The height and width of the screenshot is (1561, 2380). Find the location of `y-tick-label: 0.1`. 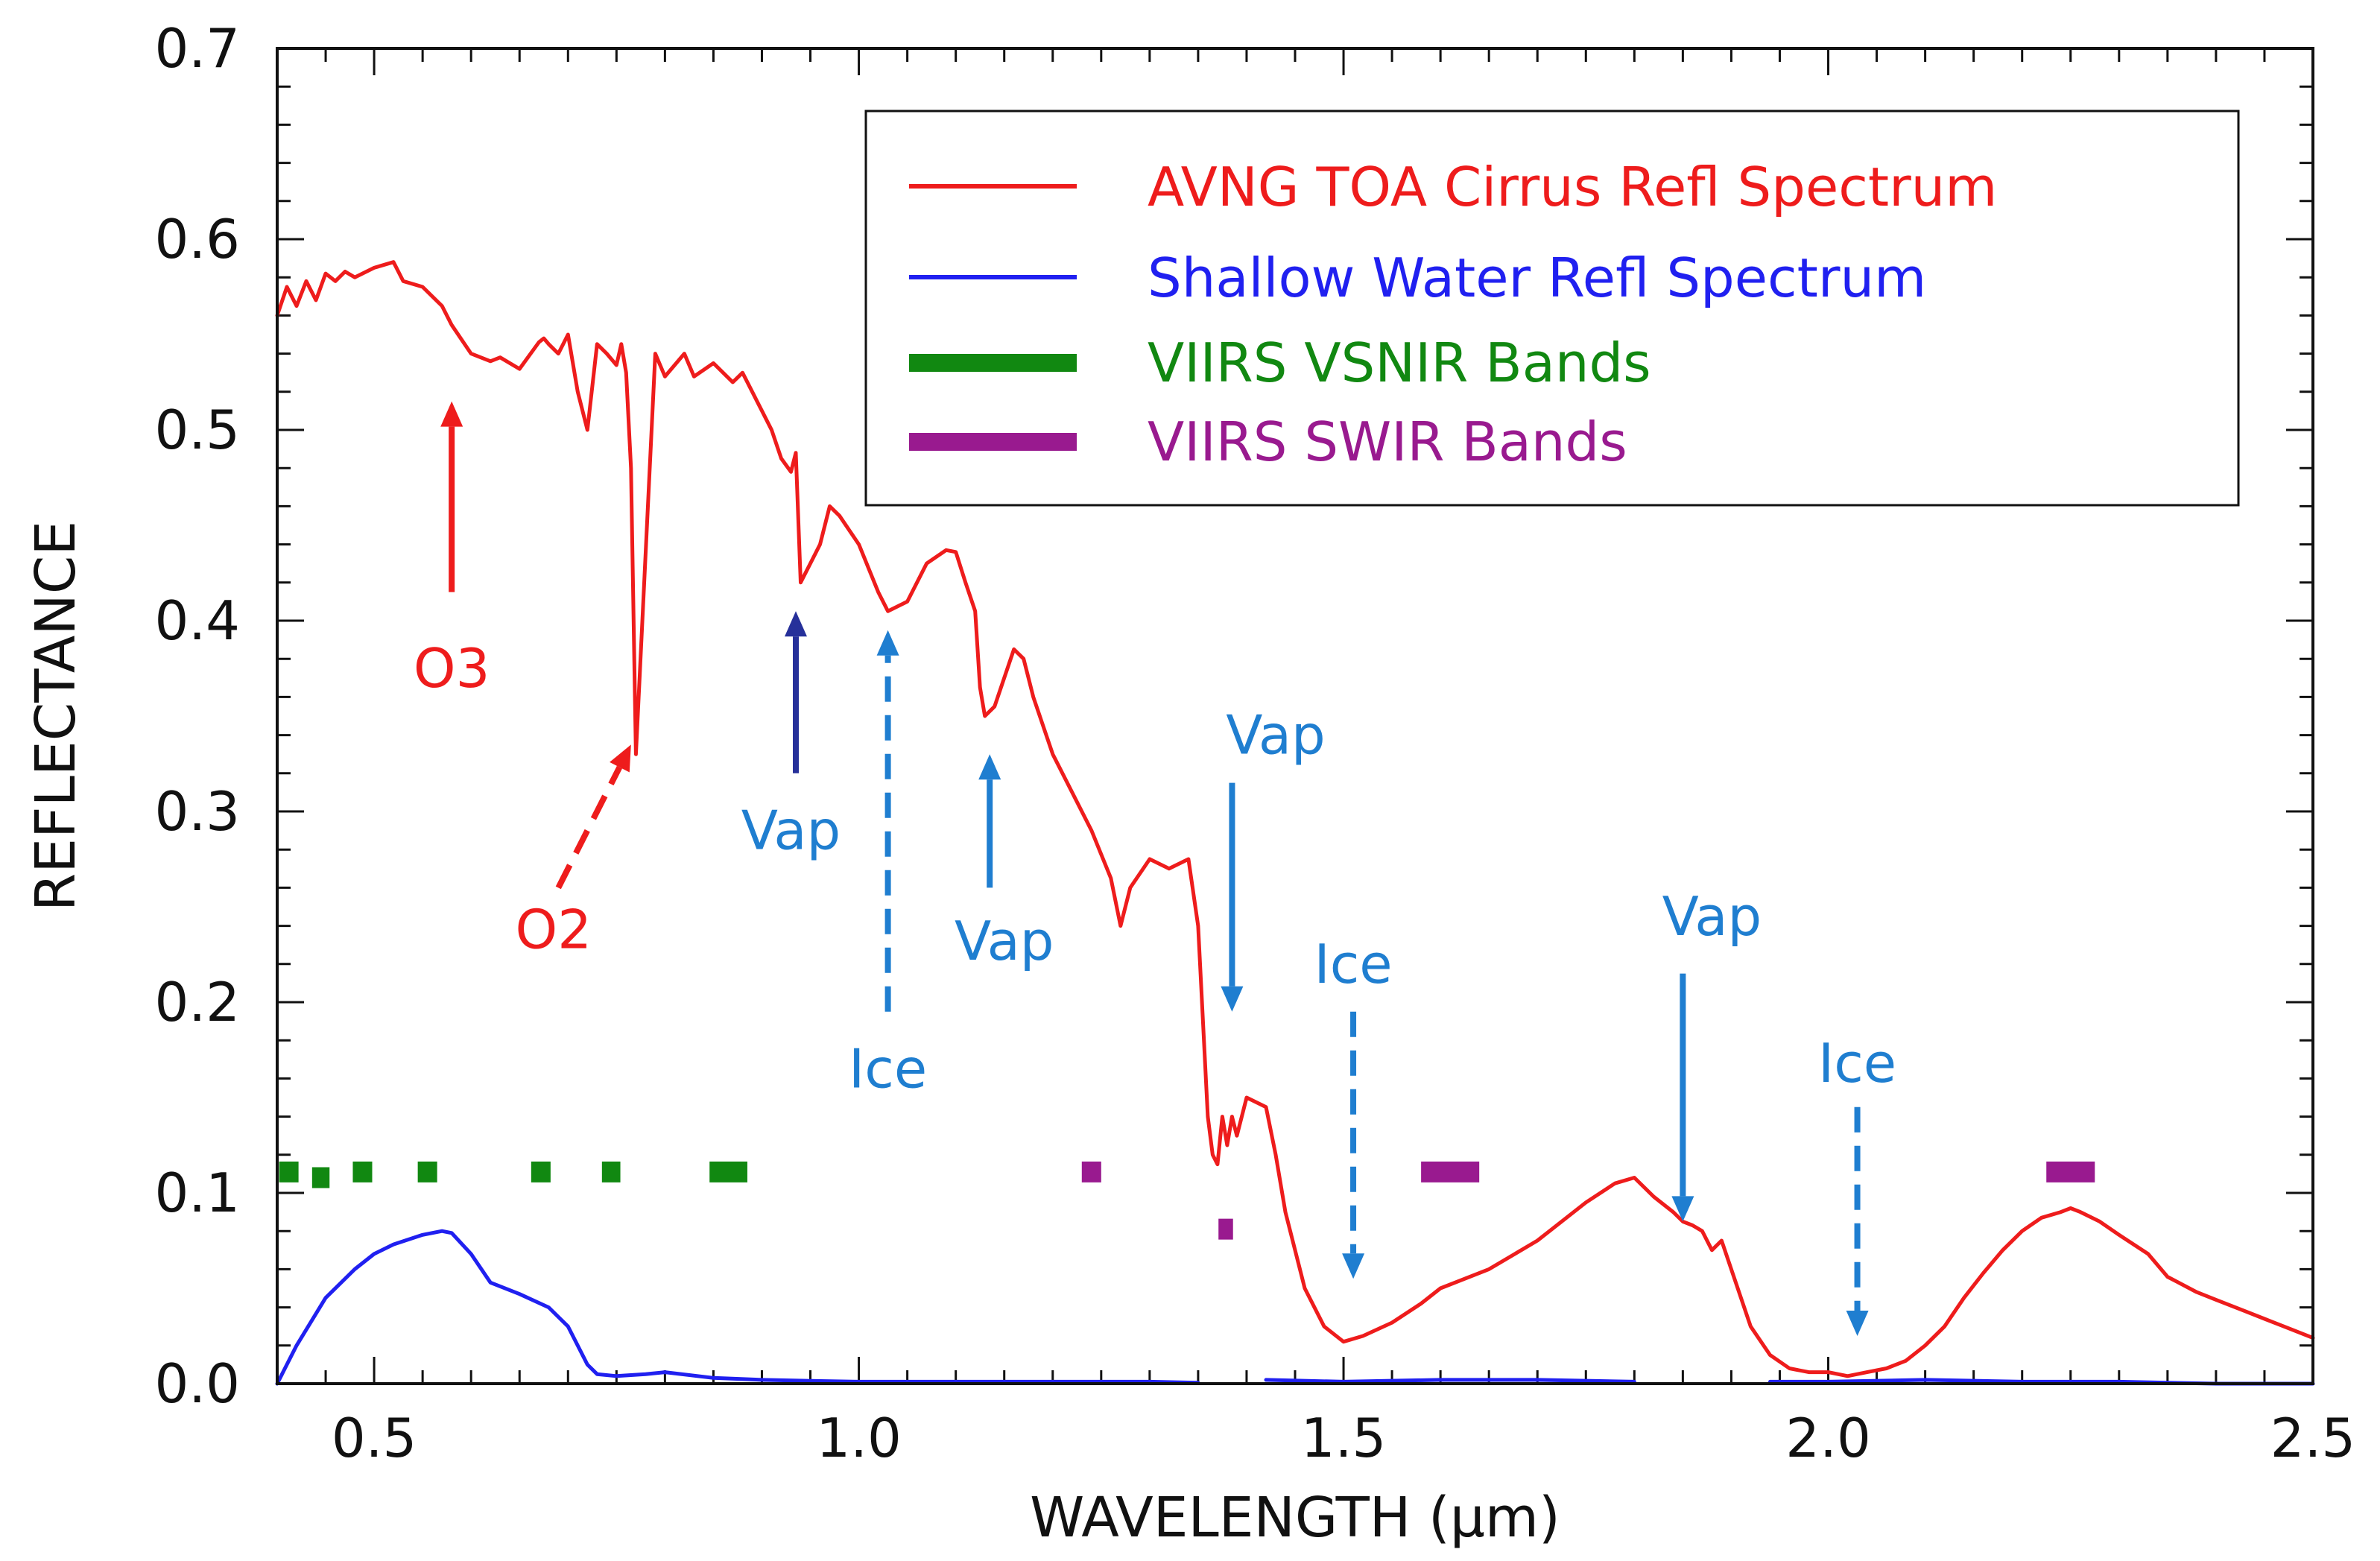

y-tick-label: 0.1 is located at coordinates (197, 1193).